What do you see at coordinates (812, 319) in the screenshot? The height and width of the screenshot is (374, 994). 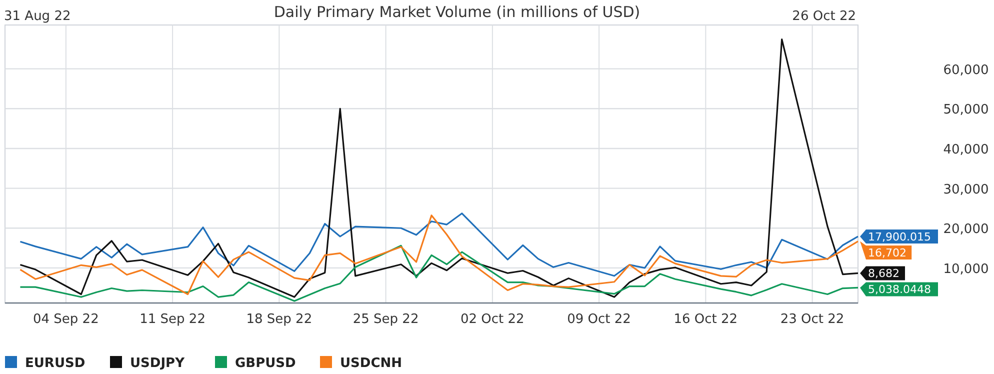 I see `x-tick-label: 23 Oct 22` at bounding box center [812, 319].